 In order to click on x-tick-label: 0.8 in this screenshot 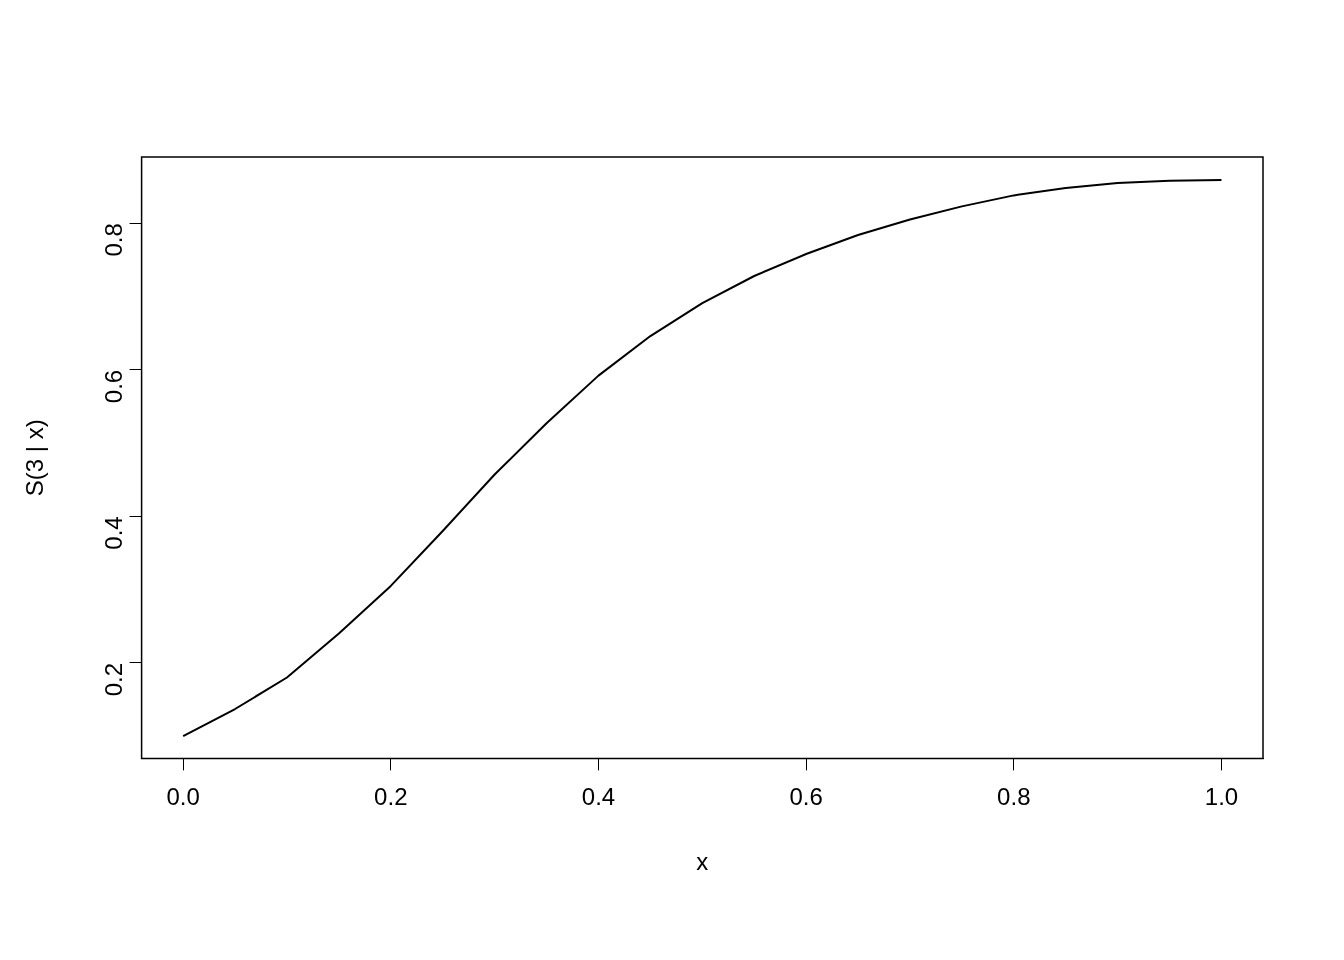, I will do `click(1014, 797)`.